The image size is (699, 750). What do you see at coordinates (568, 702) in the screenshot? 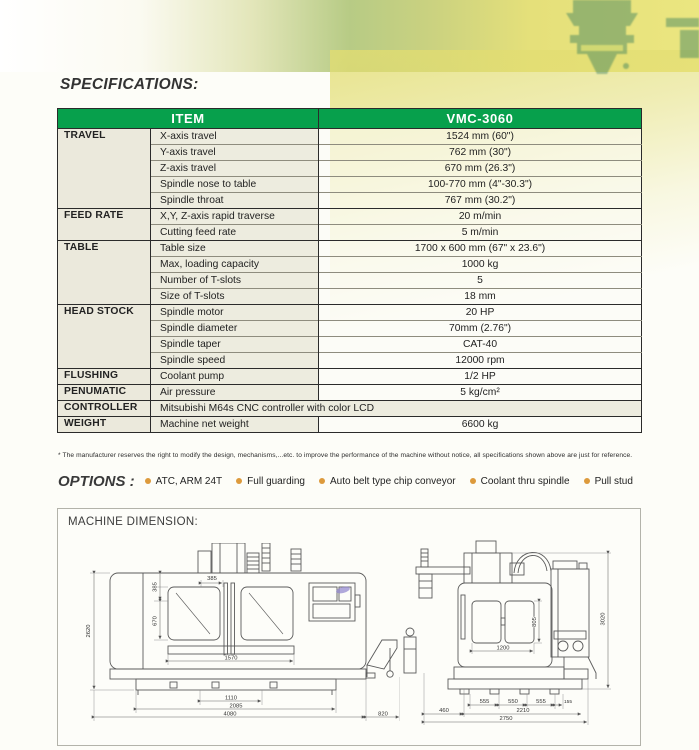
I see `dimension-label: 155` at bounding box center [568, 702].